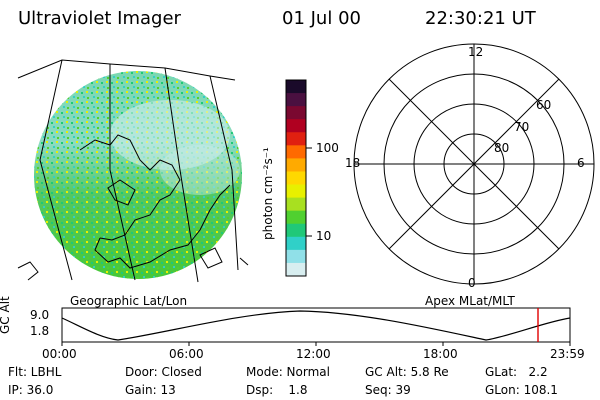 The height and width of the screenshot is (400, 600). Describe the element at coordinates (480, 18) in the screenshot. I see `time-label: 22:30:21 UT` at that location.